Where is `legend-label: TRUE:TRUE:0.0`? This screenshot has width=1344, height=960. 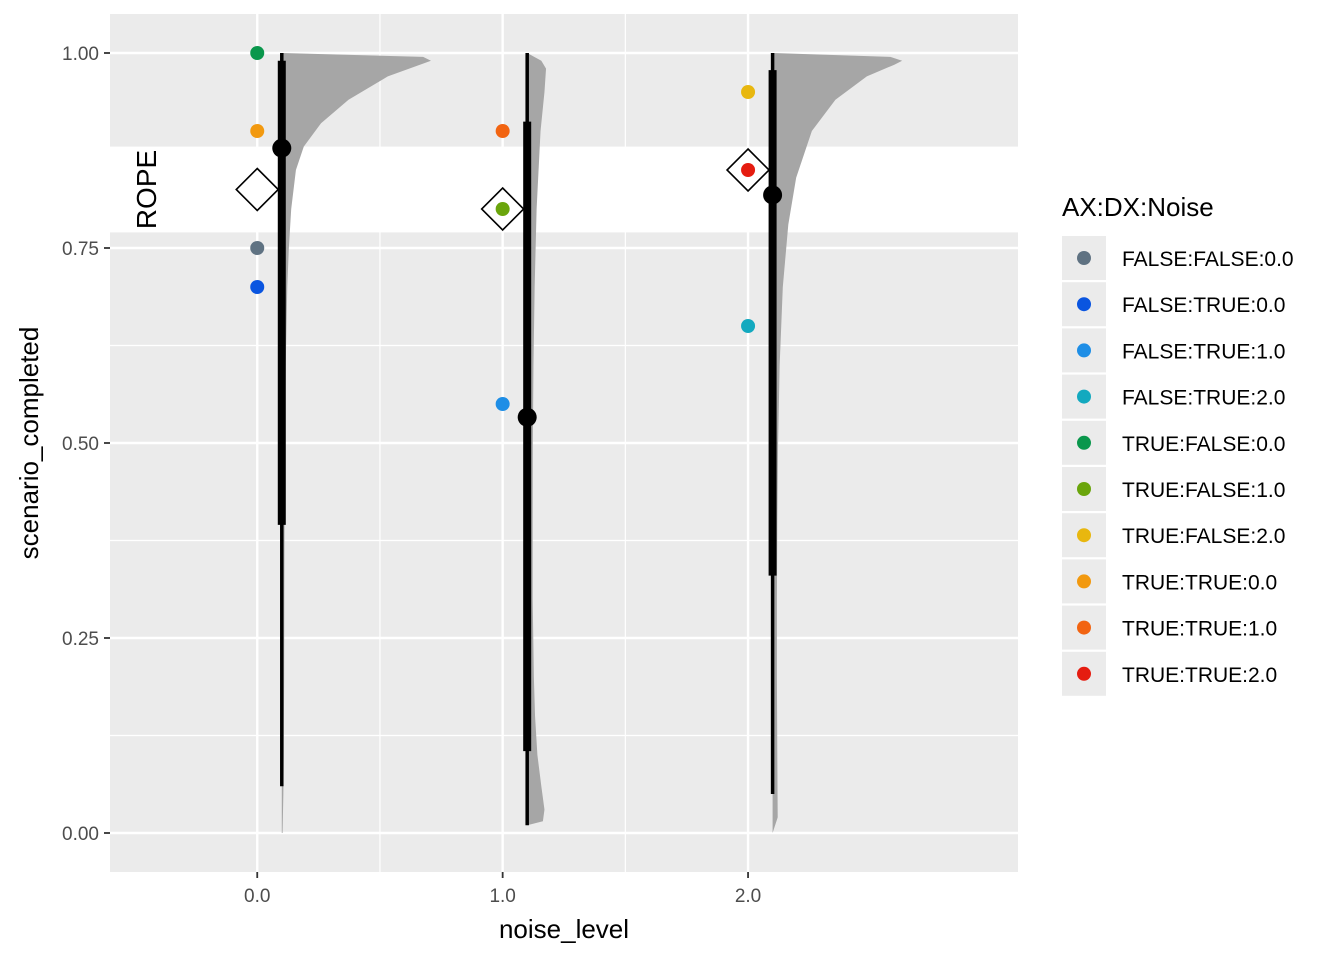 legend-label: TRUE:TRUE:0.0 is located at coordinates (1199, 582).